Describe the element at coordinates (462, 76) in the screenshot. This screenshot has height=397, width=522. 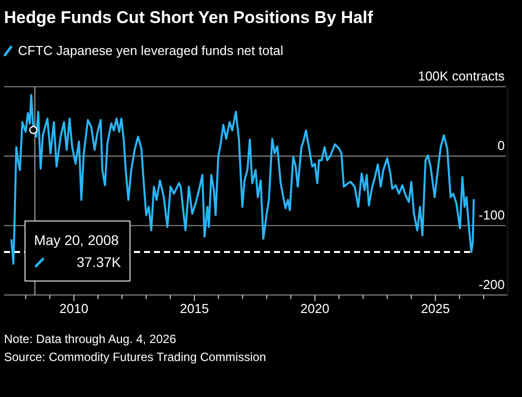
I see `y-axis-title: 100K contracts` at that location.